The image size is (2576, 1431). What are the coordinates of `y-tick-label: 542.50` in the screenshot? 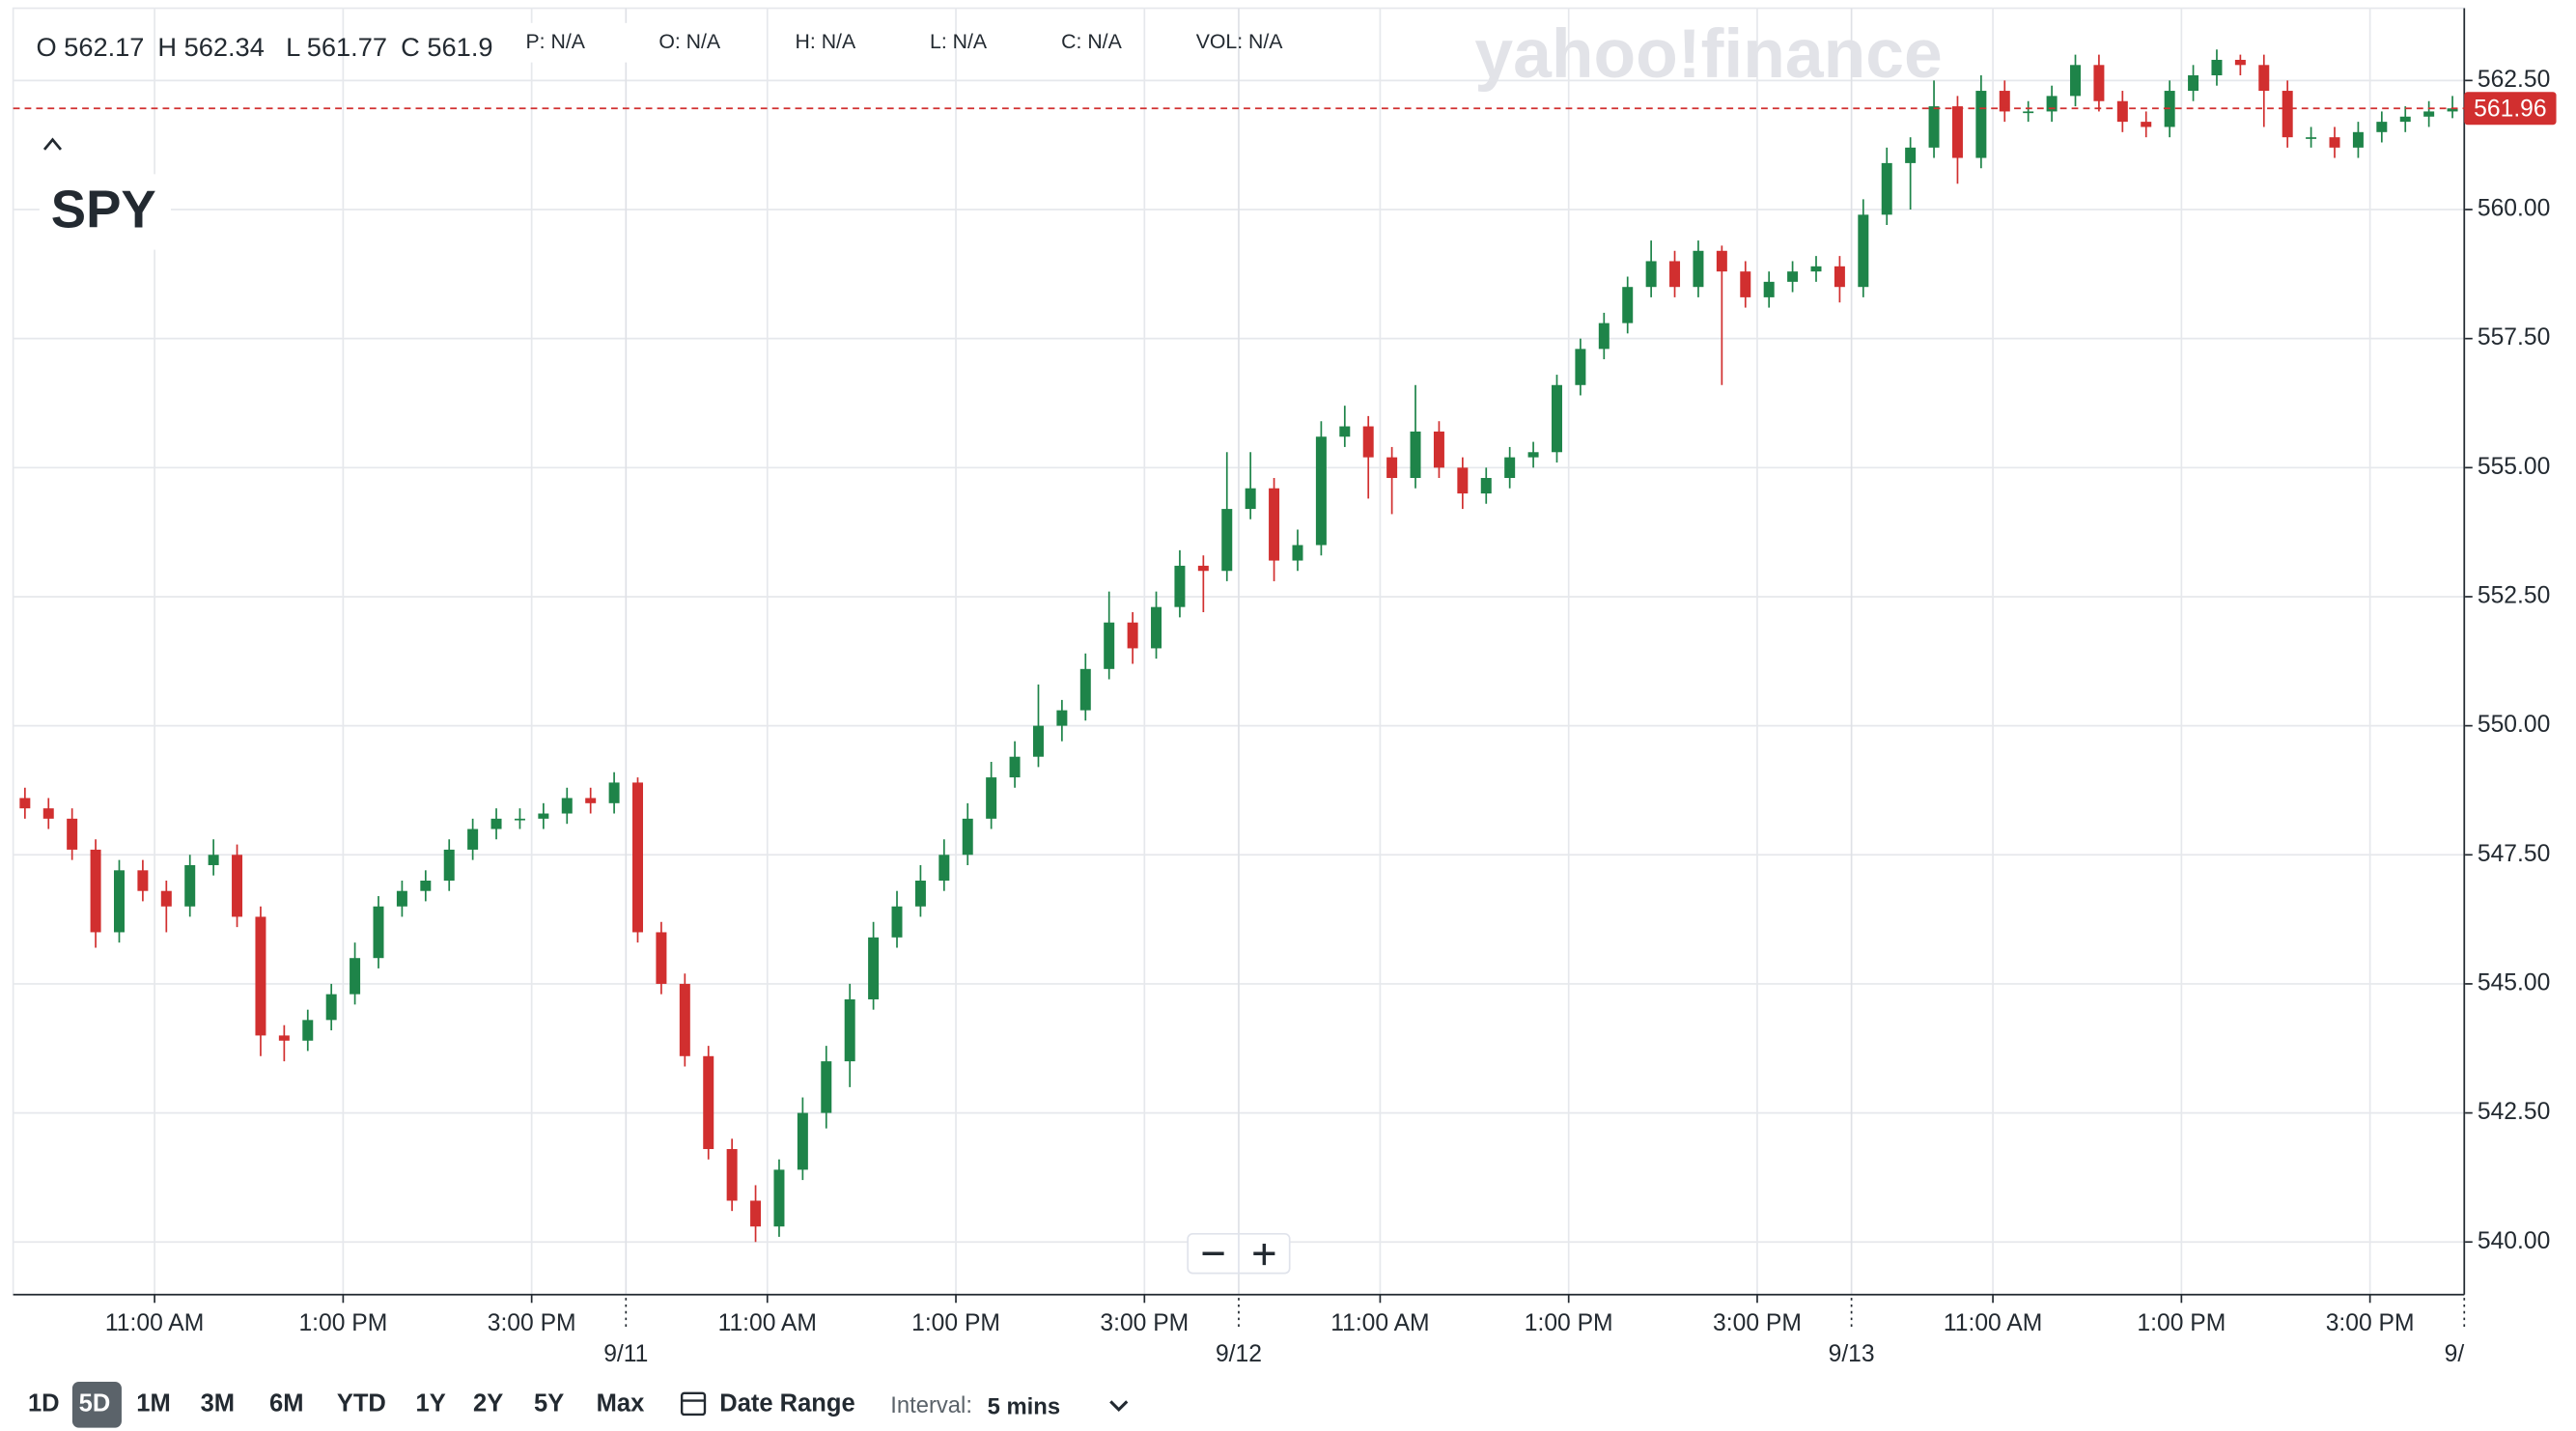 It's located at (2514, 1112).